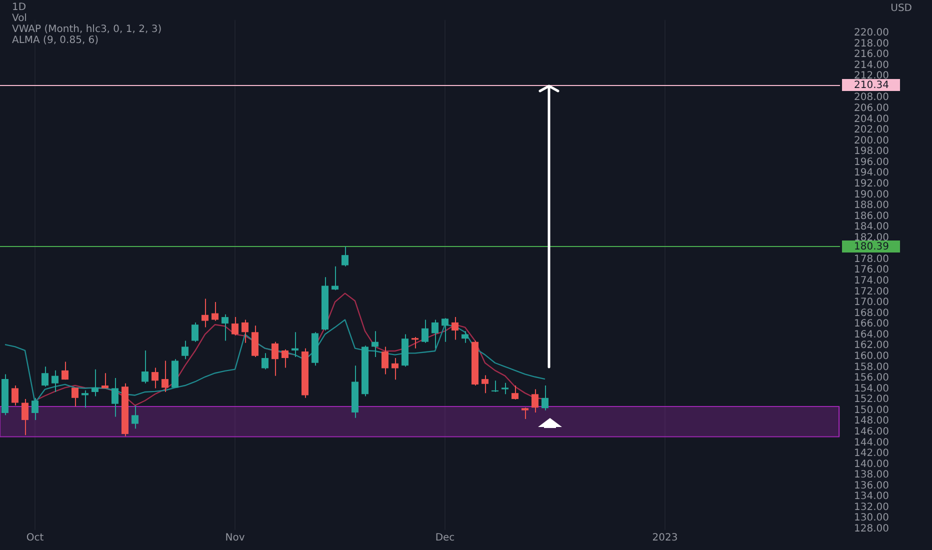 The height and width of the screenshot is (550, 932). I want to click on y-tick-label: 146.00, so click(871, 432).